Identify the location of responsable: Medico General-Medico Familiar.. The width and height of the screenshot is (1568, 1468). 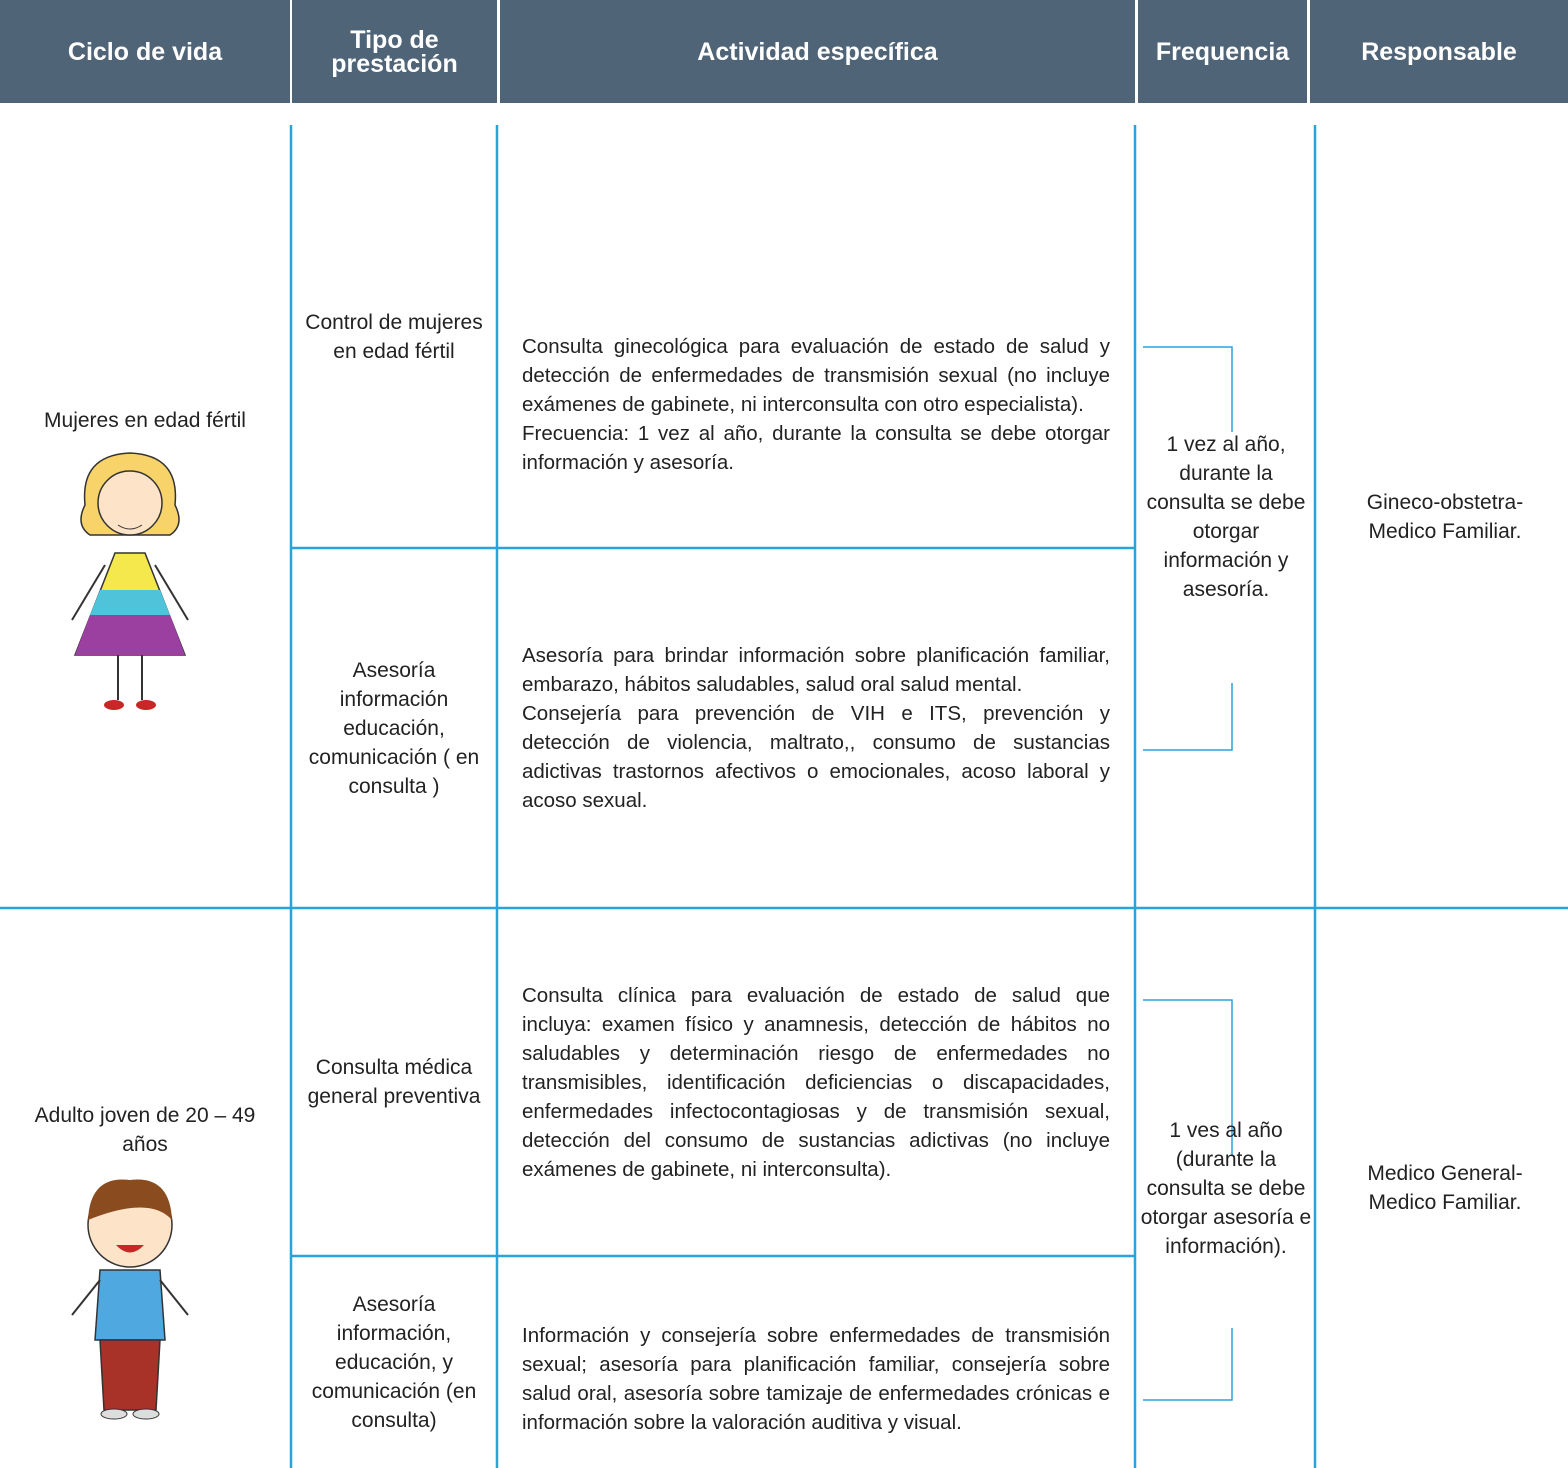
(1445, 1188).